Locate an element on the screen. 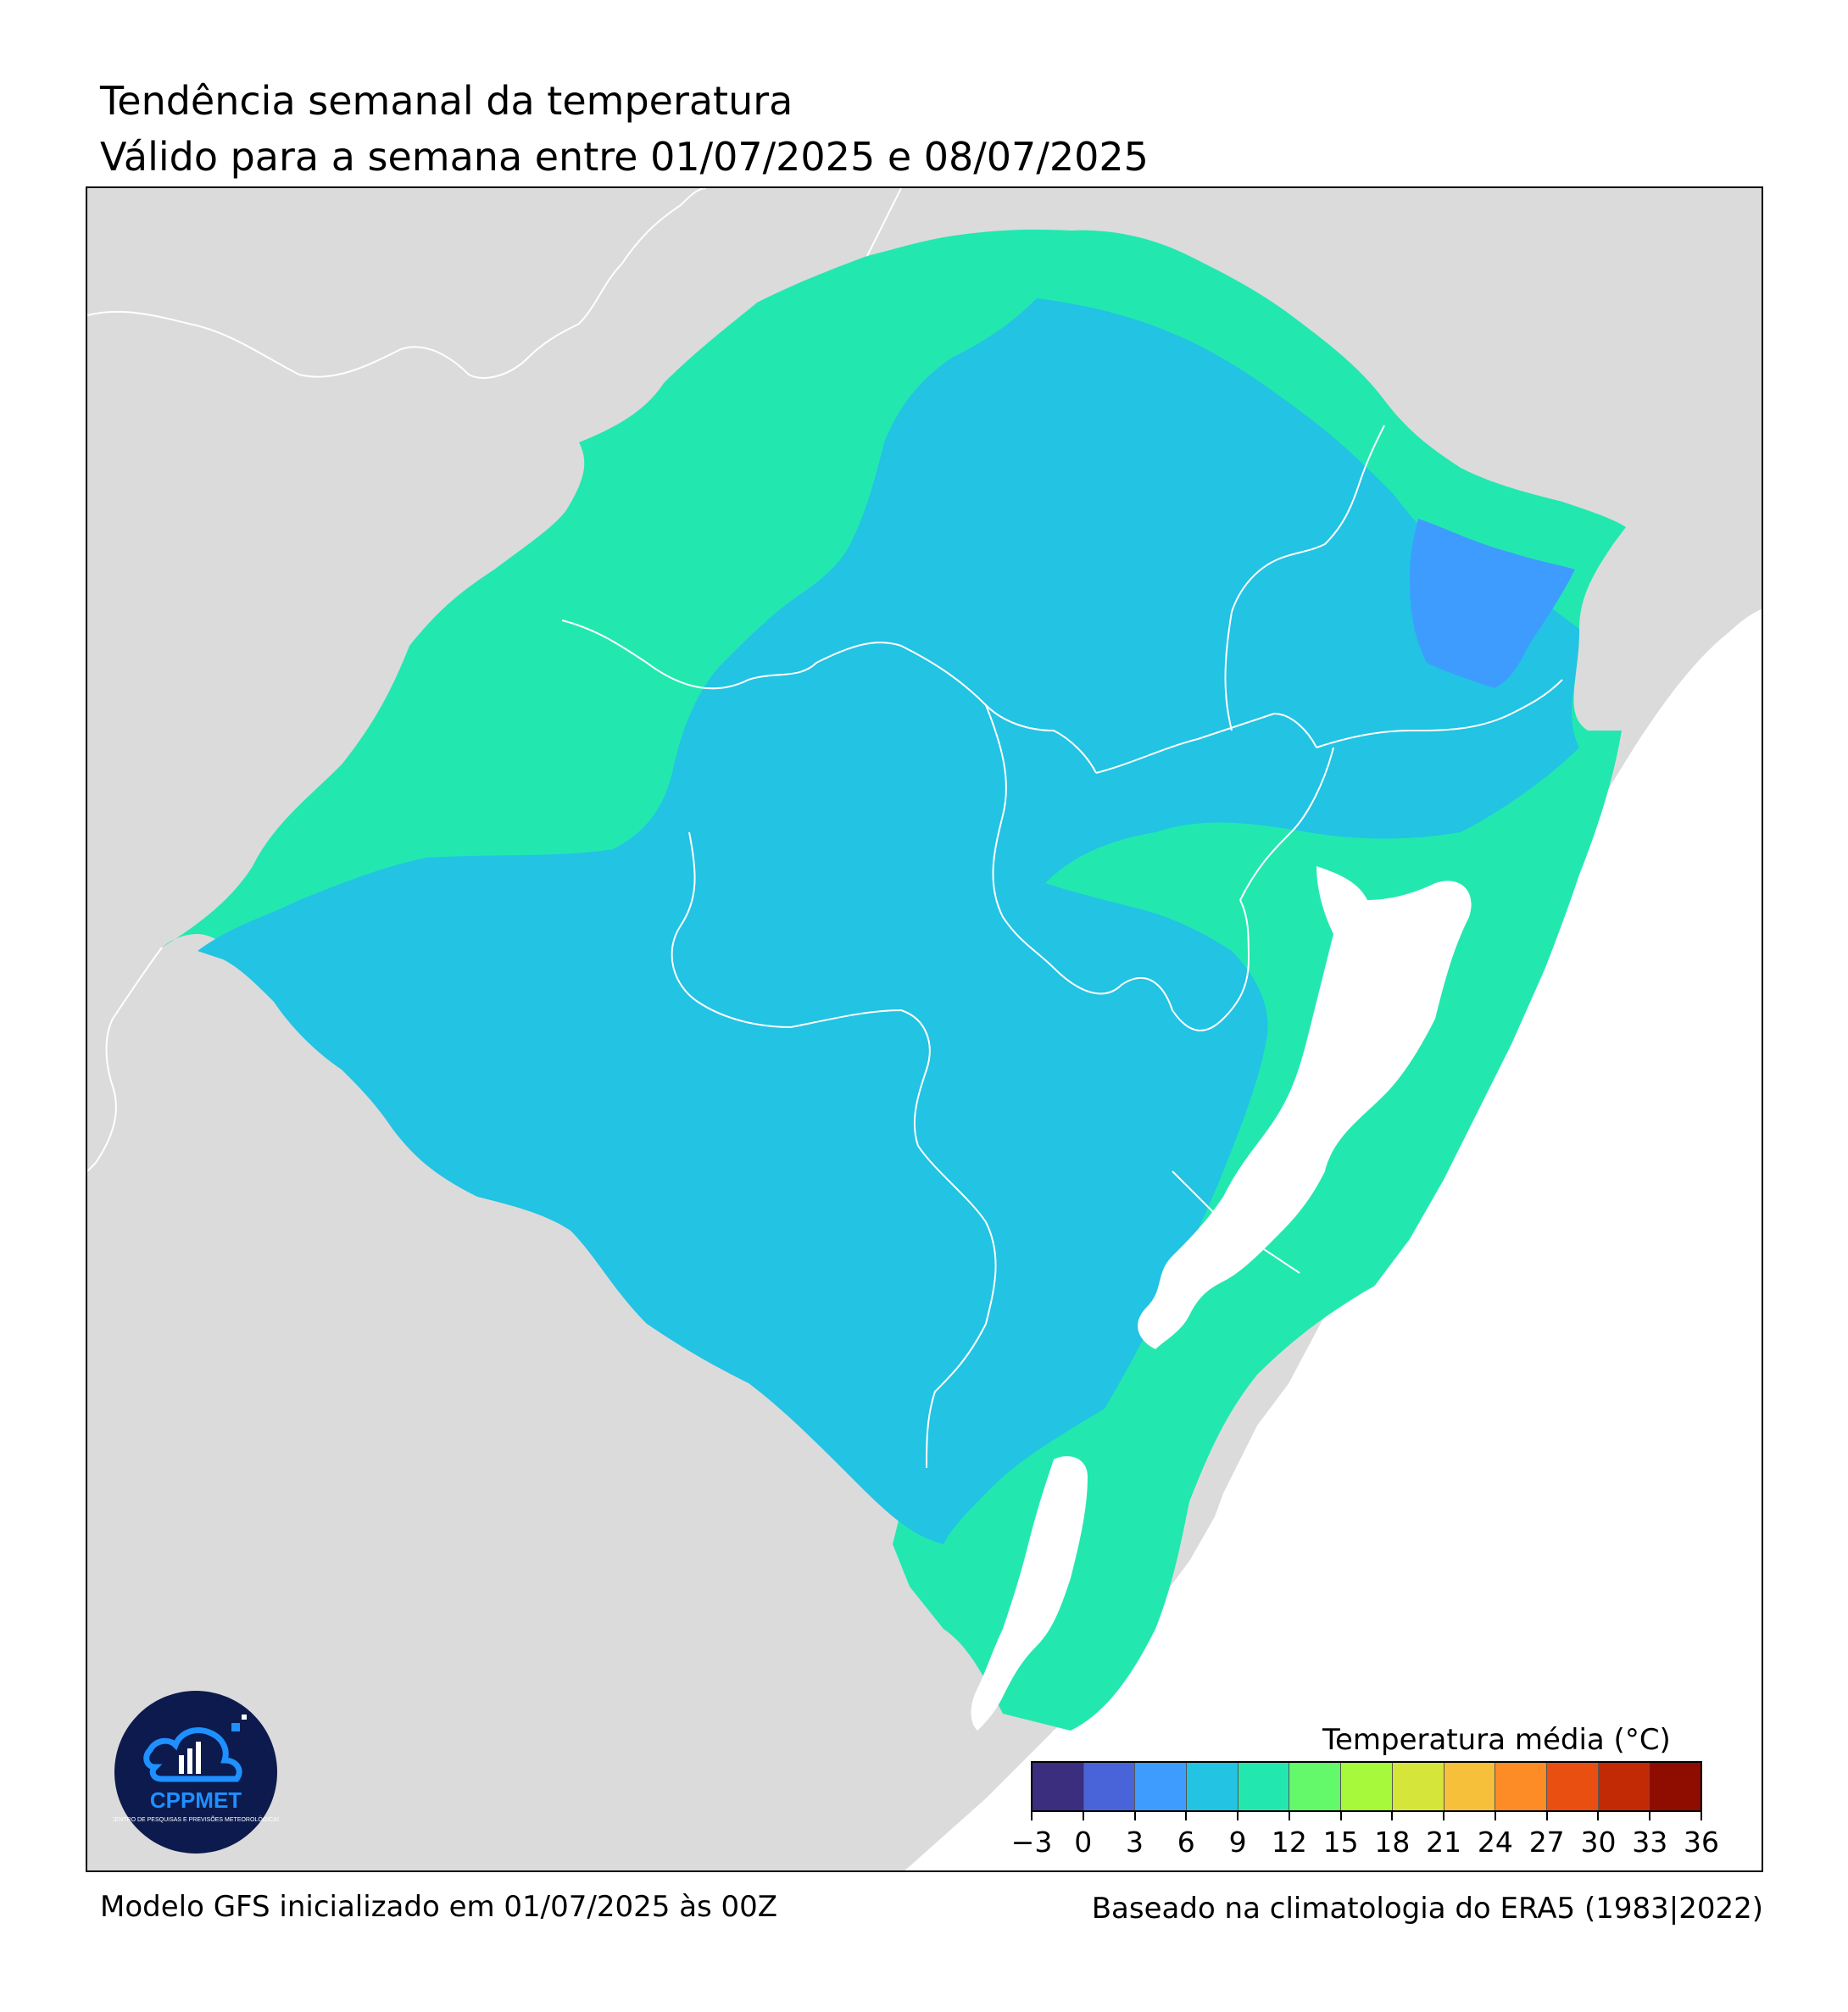  colorbar-tick-label: 3 is located at coordinates (1135, 1842).